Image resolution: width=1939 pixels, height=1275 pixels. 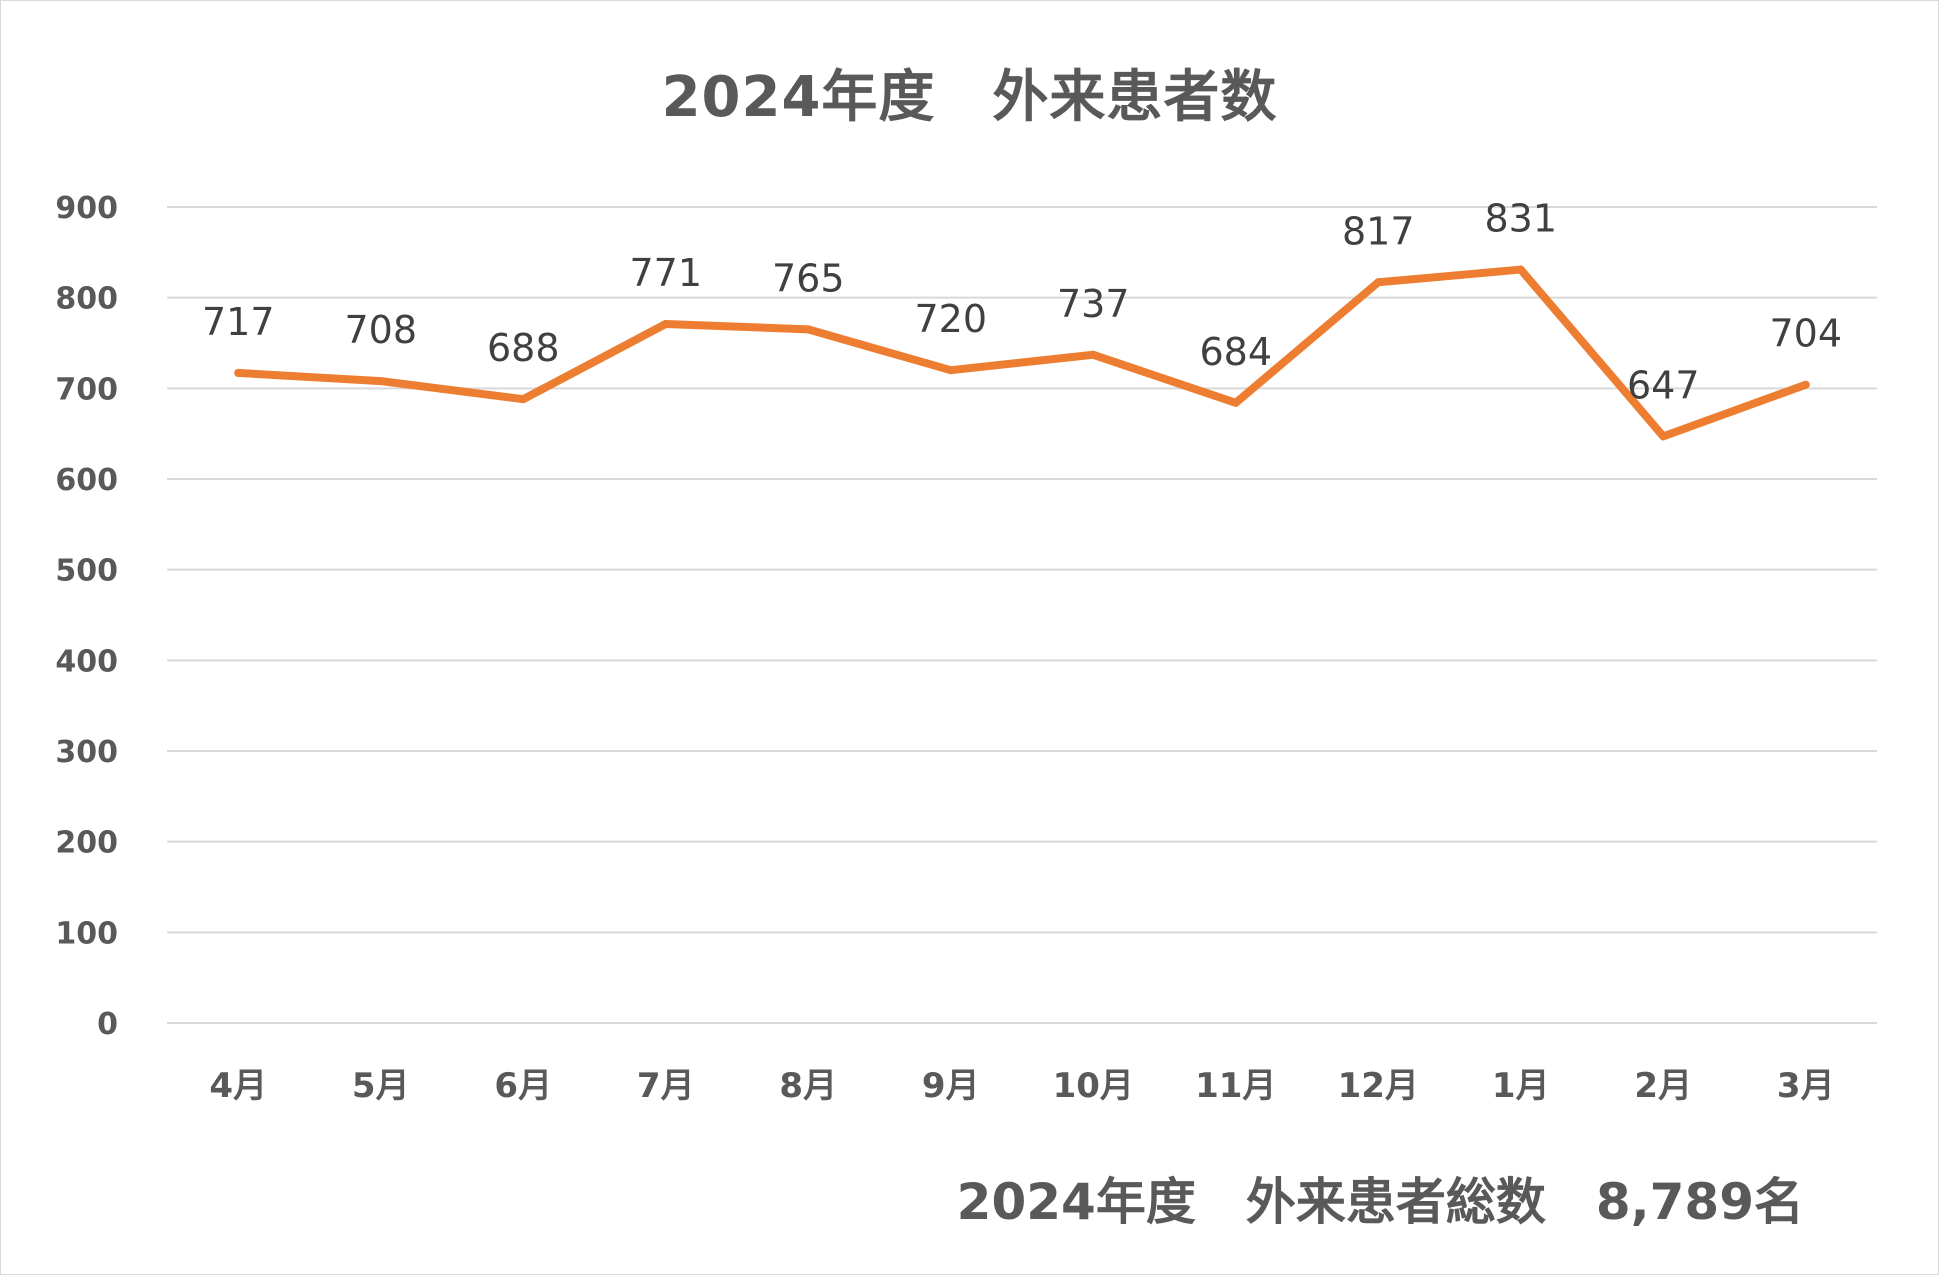 I want to click on data-label: 817, so click(x=1378, y=231).